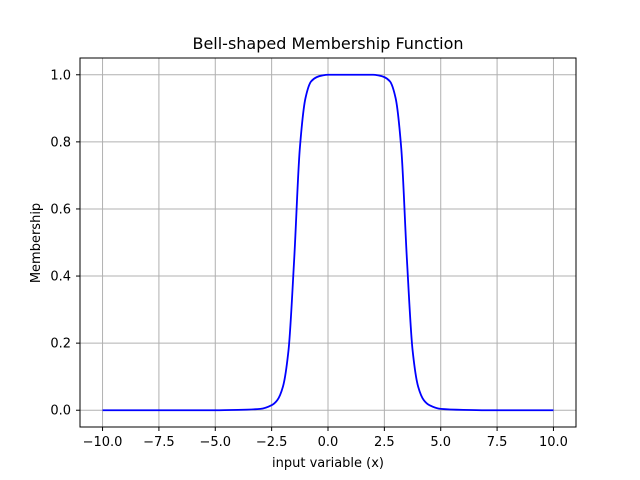  What do you see at coordinates (384, 442) in the screenshot?
I see `x-tick-label: 2.5` at bounding box center [384, 442].